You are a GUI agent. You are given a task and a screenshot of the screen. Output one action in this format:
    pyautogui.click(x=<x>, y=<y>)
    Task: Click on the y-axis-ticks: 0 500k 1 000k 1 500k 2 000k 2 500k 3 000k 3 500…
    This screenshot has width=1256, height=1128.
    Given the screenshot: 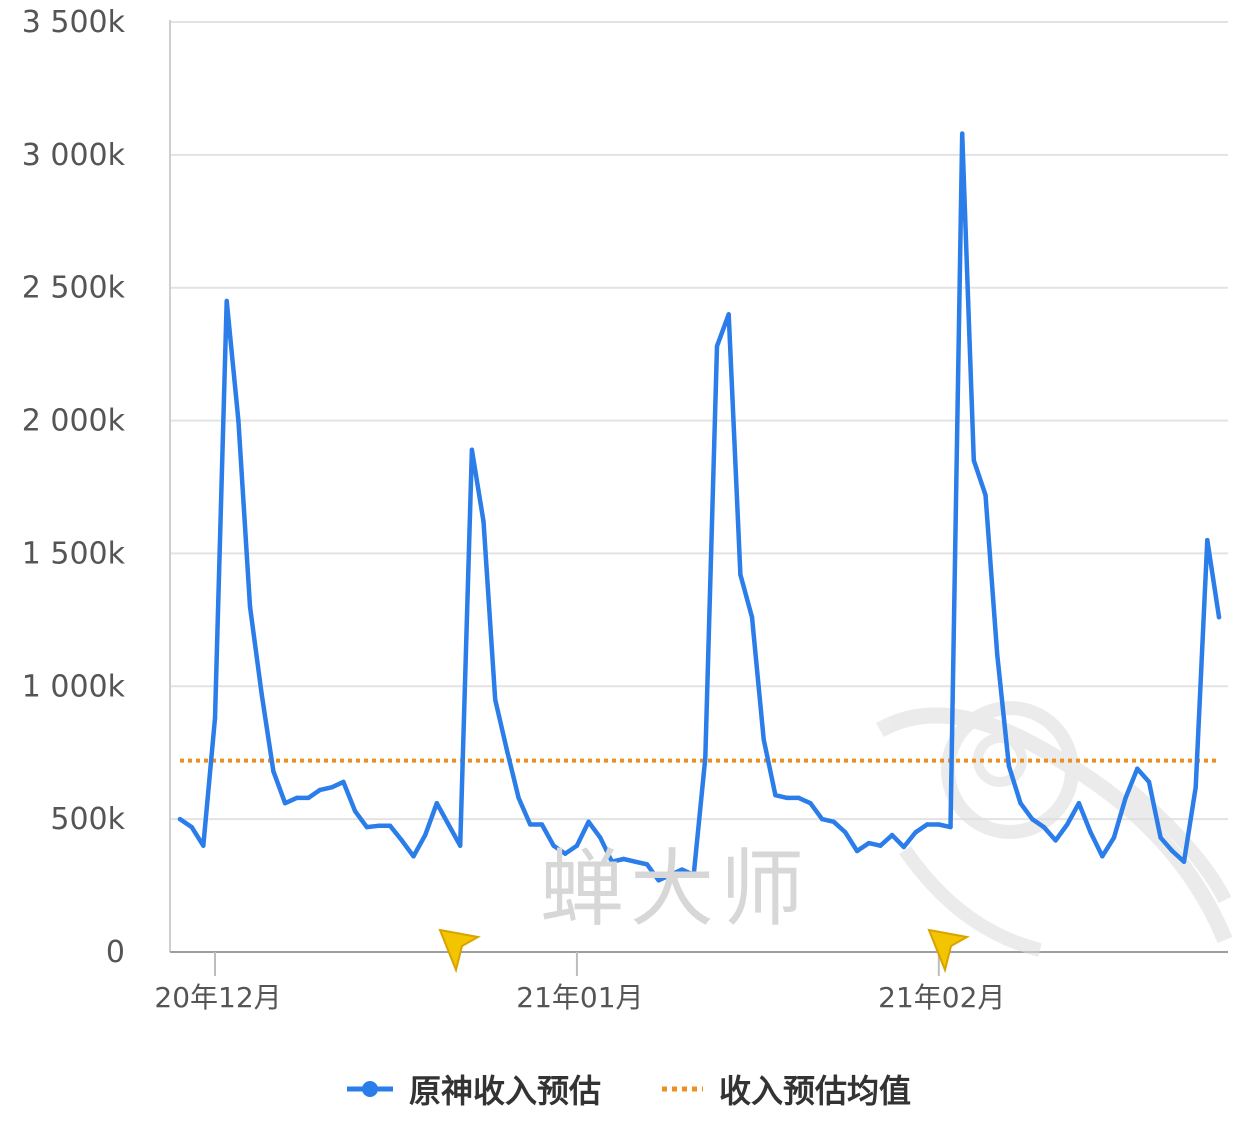 What is the action you would take?
    pyautogui.click(x=74, y=487)
    